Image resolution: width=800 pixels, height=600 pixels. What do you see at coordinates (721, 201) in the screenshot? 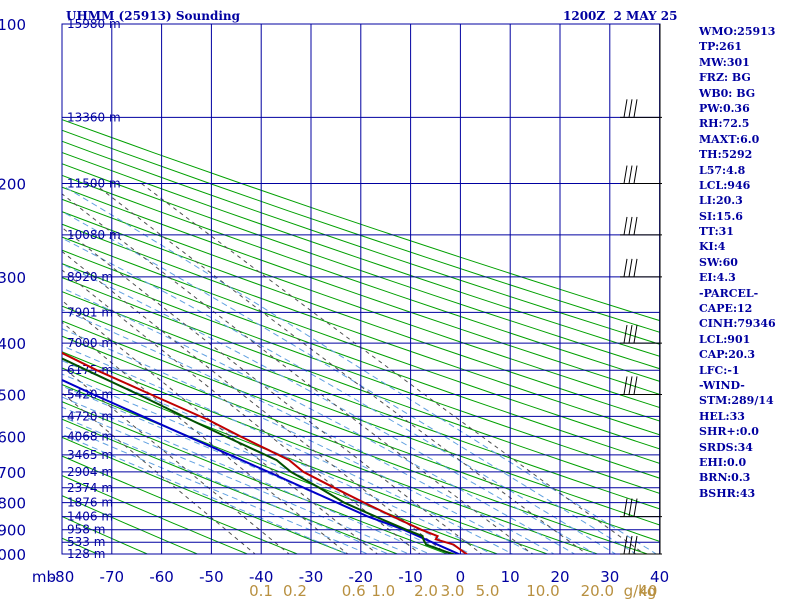
I see `stat-item: LI:20.3` at bounding box center [721, 201].